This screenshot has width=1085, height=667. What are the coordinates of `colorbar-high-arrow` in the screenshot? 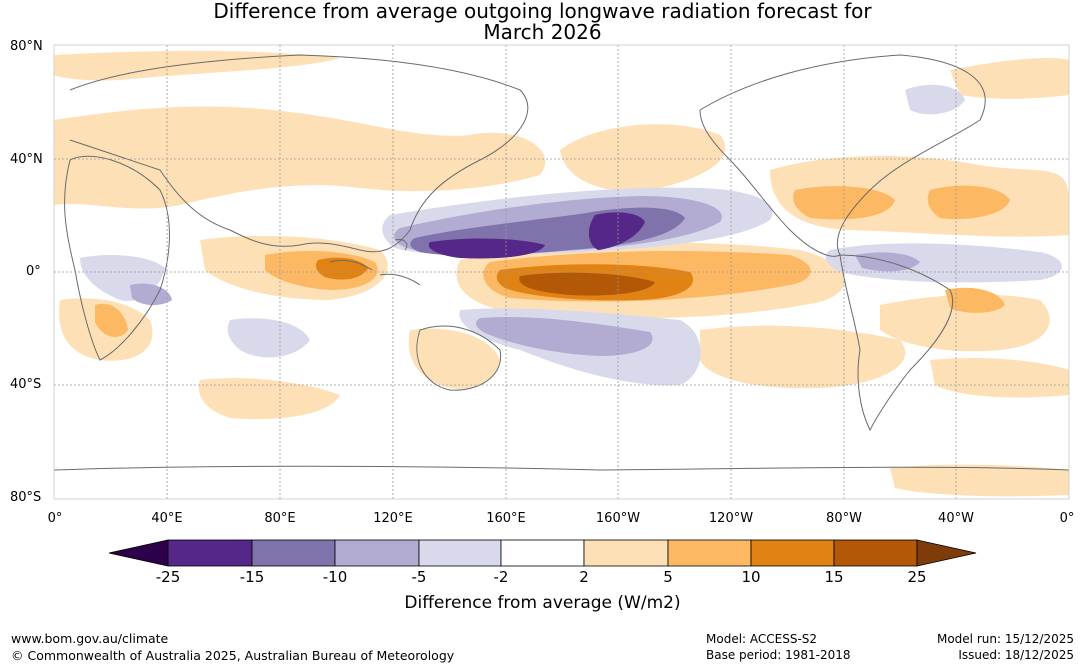 It's located at (946, 553).